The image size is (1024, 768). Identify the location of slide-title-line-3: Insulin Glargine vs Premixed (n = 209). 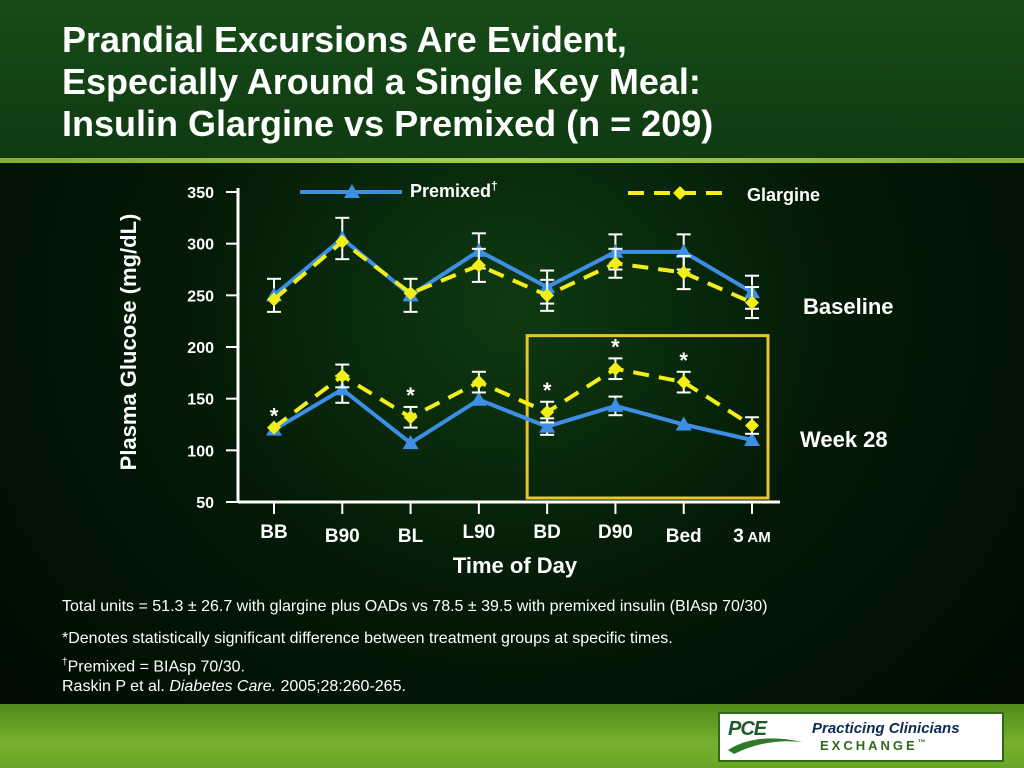
(388, 123).